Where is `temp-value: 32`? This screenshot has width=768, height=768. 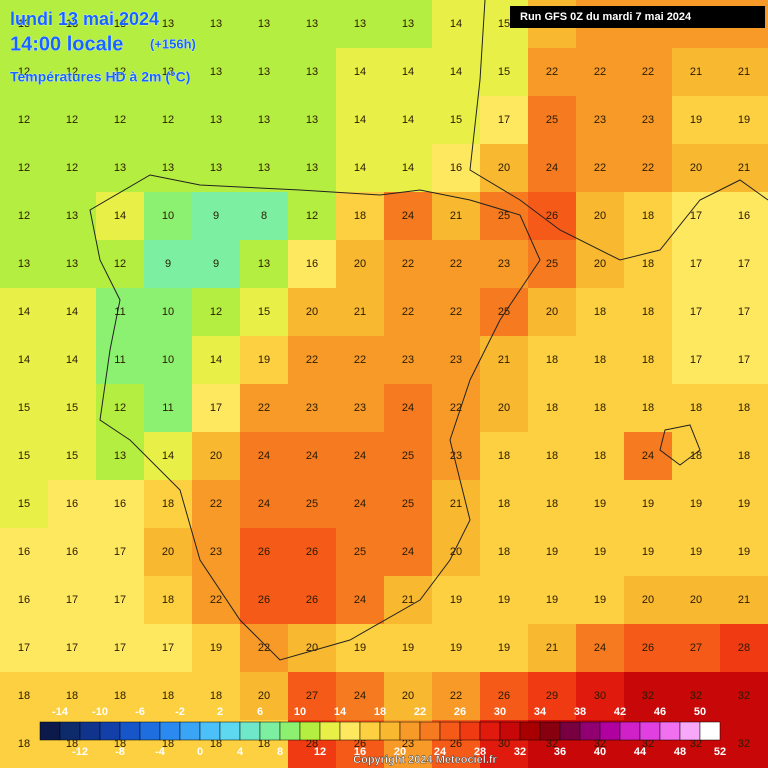
temp-value: 32 is located at coordinates (648, 696).